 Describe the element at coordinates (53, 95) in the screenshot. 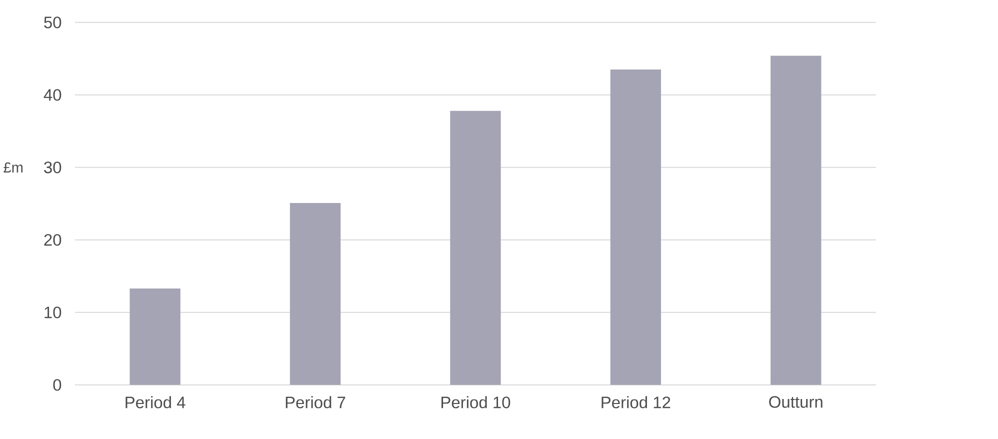

I see `y-tick-label: 40` at that location.